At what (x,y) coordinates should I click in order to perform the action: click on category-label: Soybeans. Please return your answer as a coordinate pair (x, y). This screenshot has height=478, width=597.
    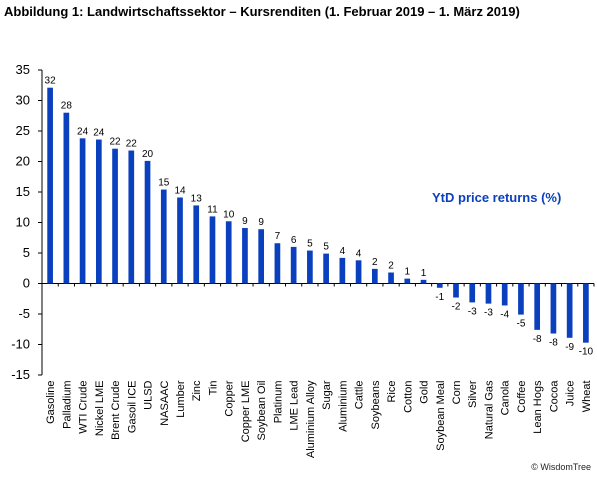
    Looking at the image, I should click on (376, 404).